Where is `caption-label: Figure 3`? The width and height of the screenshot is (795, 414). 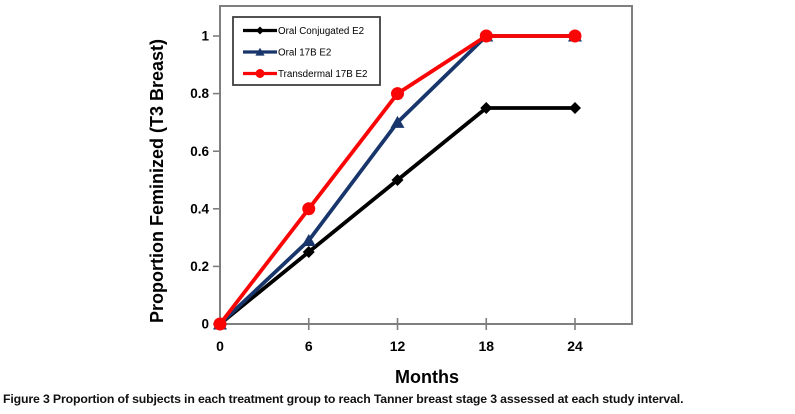
caption-label: Figure 3 is located at coordinates (26, 399).